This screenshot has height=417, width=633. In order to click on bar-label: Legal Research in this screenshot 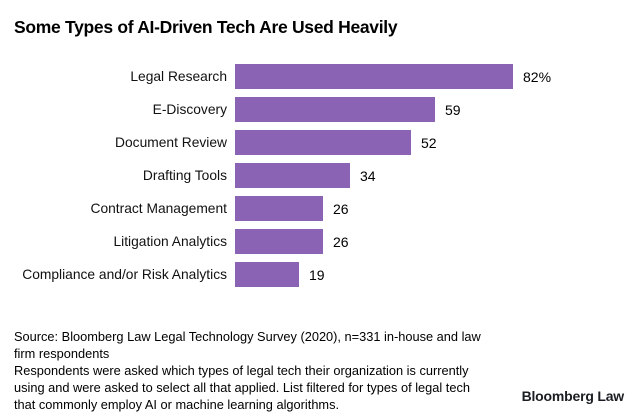, I will do `click(178, 76)`.